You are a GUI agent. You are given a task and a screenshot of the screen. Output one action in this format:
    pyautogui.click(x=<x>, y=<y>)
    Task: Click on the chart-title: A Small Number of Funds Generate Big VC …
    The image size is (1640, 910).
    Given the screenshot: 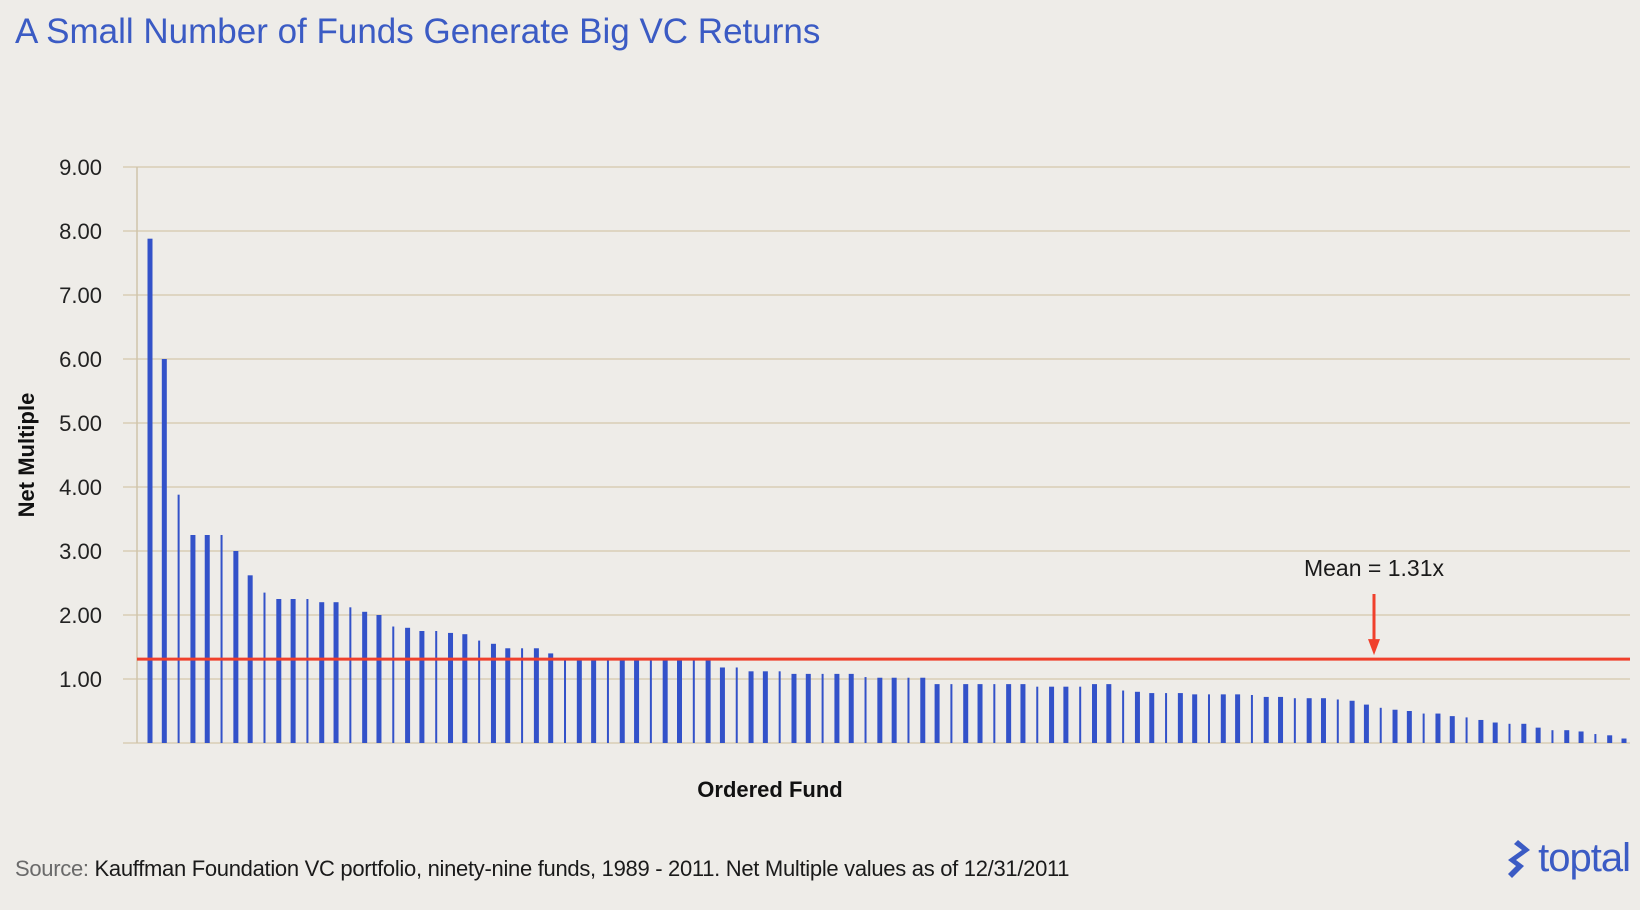 What is the action you would take?
    pyautogui.click(x=418, y=31)
    